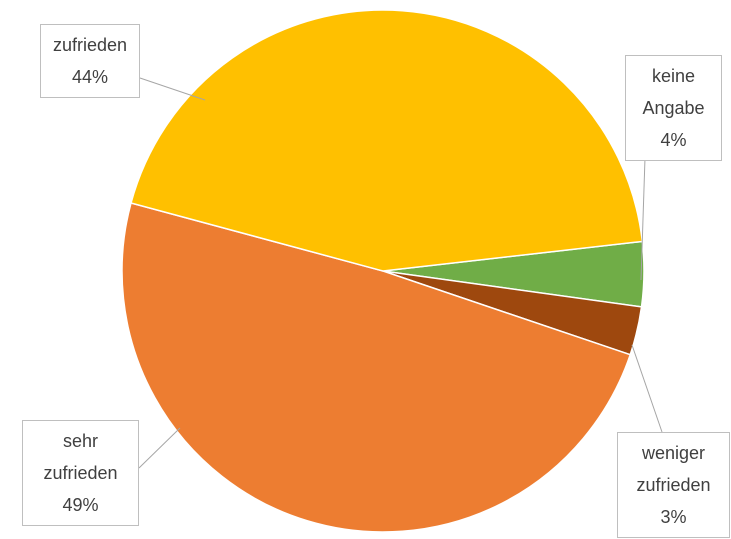 The height and width of the screenshot is (539, 731). I want to click on label-name: zufrieden, so click(90, 45).